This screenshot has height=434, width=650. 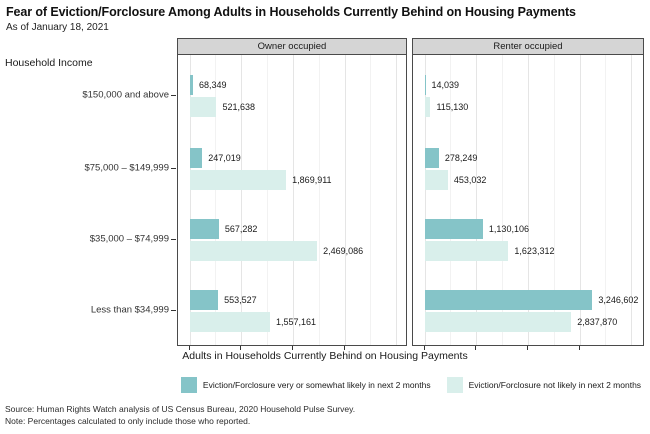 What do you see at coordinates (129, 238) in the screenshot?
I see `category-label: $35,000 – $74,999` at bounding box center [129, 238].